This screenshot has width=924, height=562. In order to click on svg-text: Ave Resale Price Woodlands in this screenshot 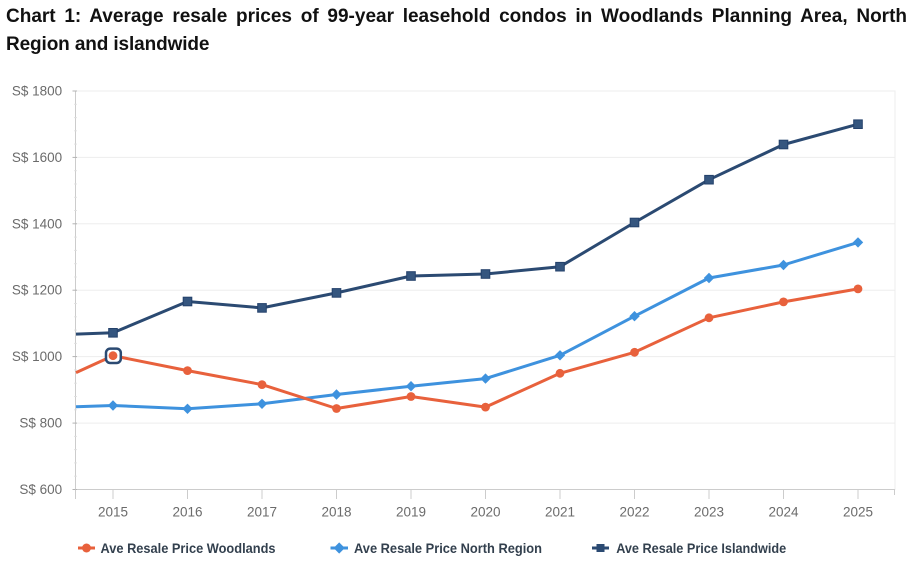, I will do `click(188, 548)`.